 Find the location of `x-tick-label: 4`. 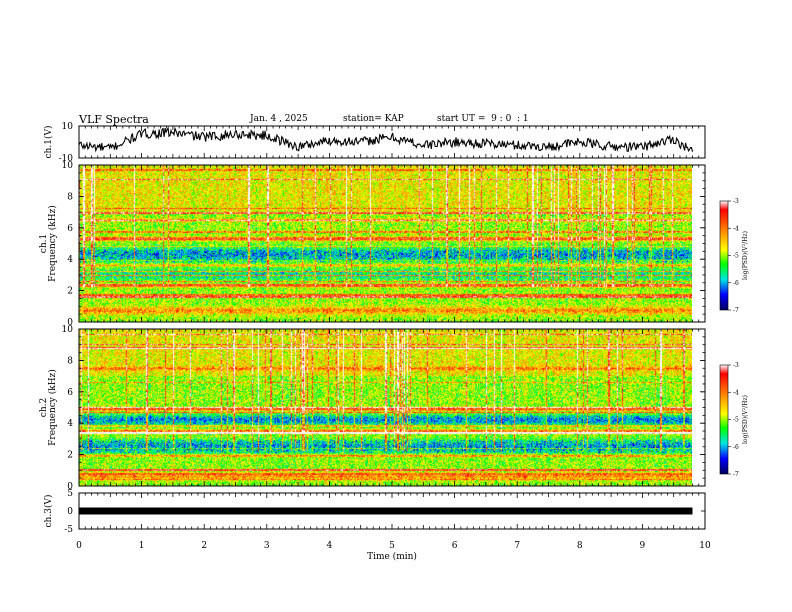

x-tick-label: 4 is located at coordinates (330, 546).